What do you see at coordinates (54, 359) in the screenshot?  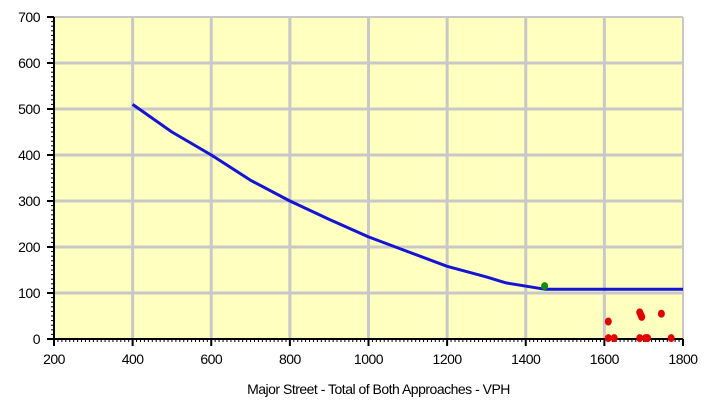 I see `x-tick-label: 200` at bounding box center [54, 359].